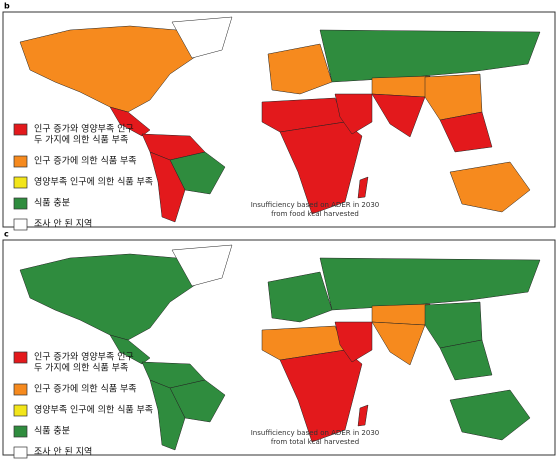 The image size is (559, 462). I want to click on caption: from total kcal harvested, so click(315, 442).